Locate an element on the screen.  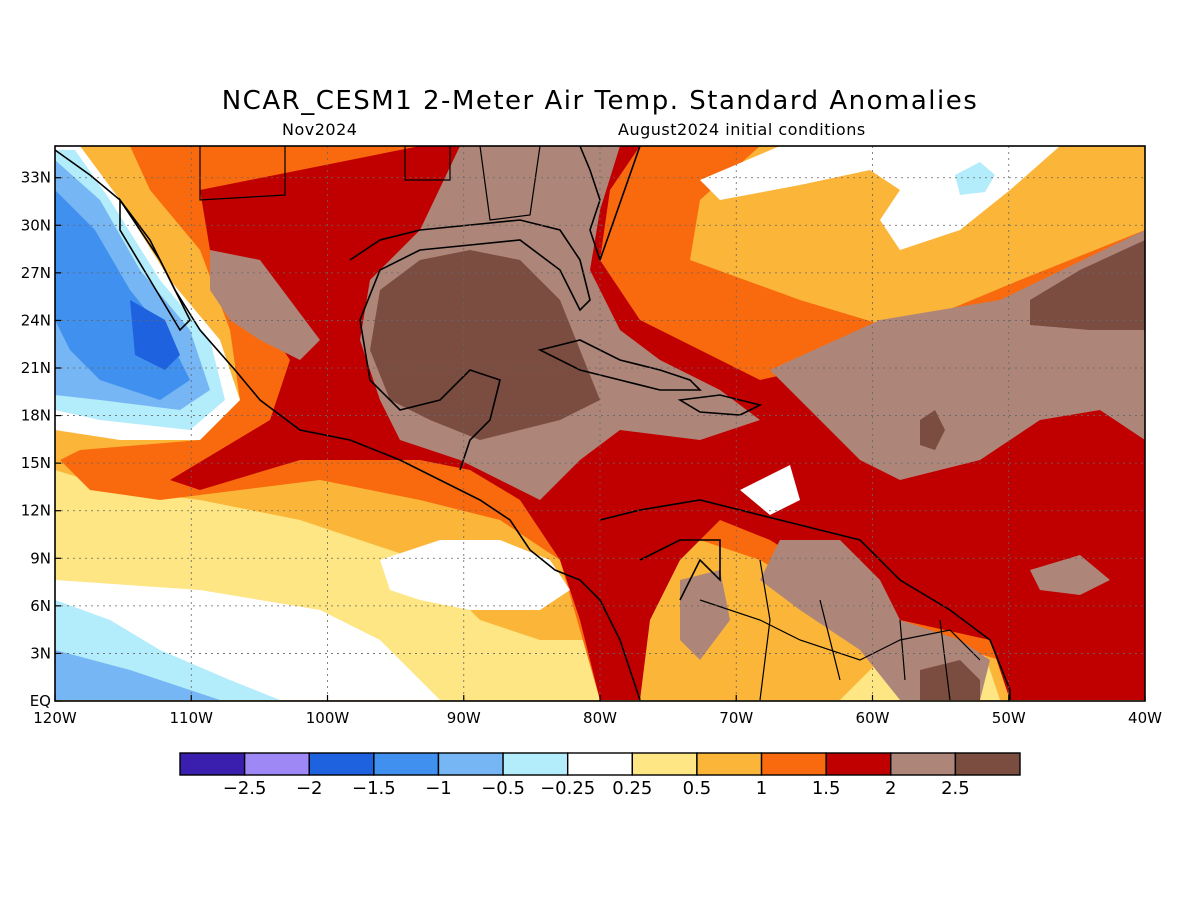
y-tick-label: 21N is located at coordinates (36, 368).